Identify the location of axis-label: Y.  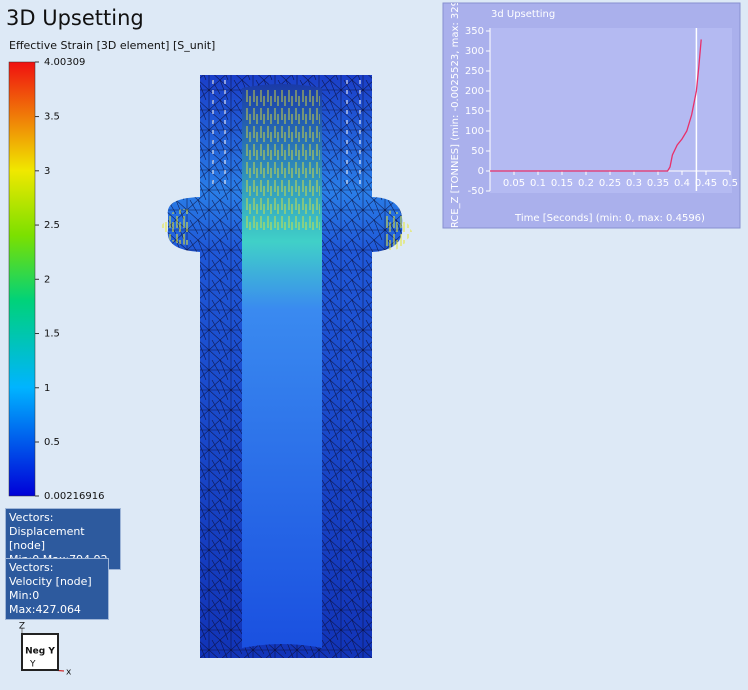
(32, 665).